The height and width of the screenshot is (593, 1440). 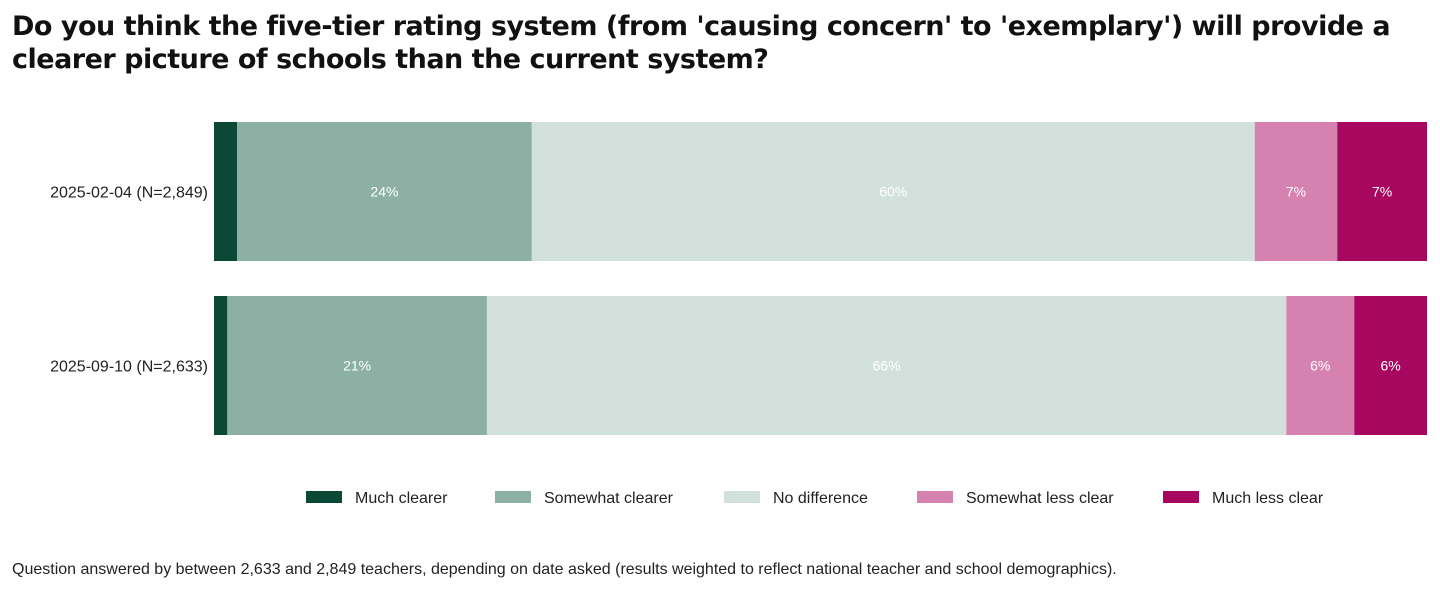 I want to click on data-label: 60%, so click(x=893, y=192).